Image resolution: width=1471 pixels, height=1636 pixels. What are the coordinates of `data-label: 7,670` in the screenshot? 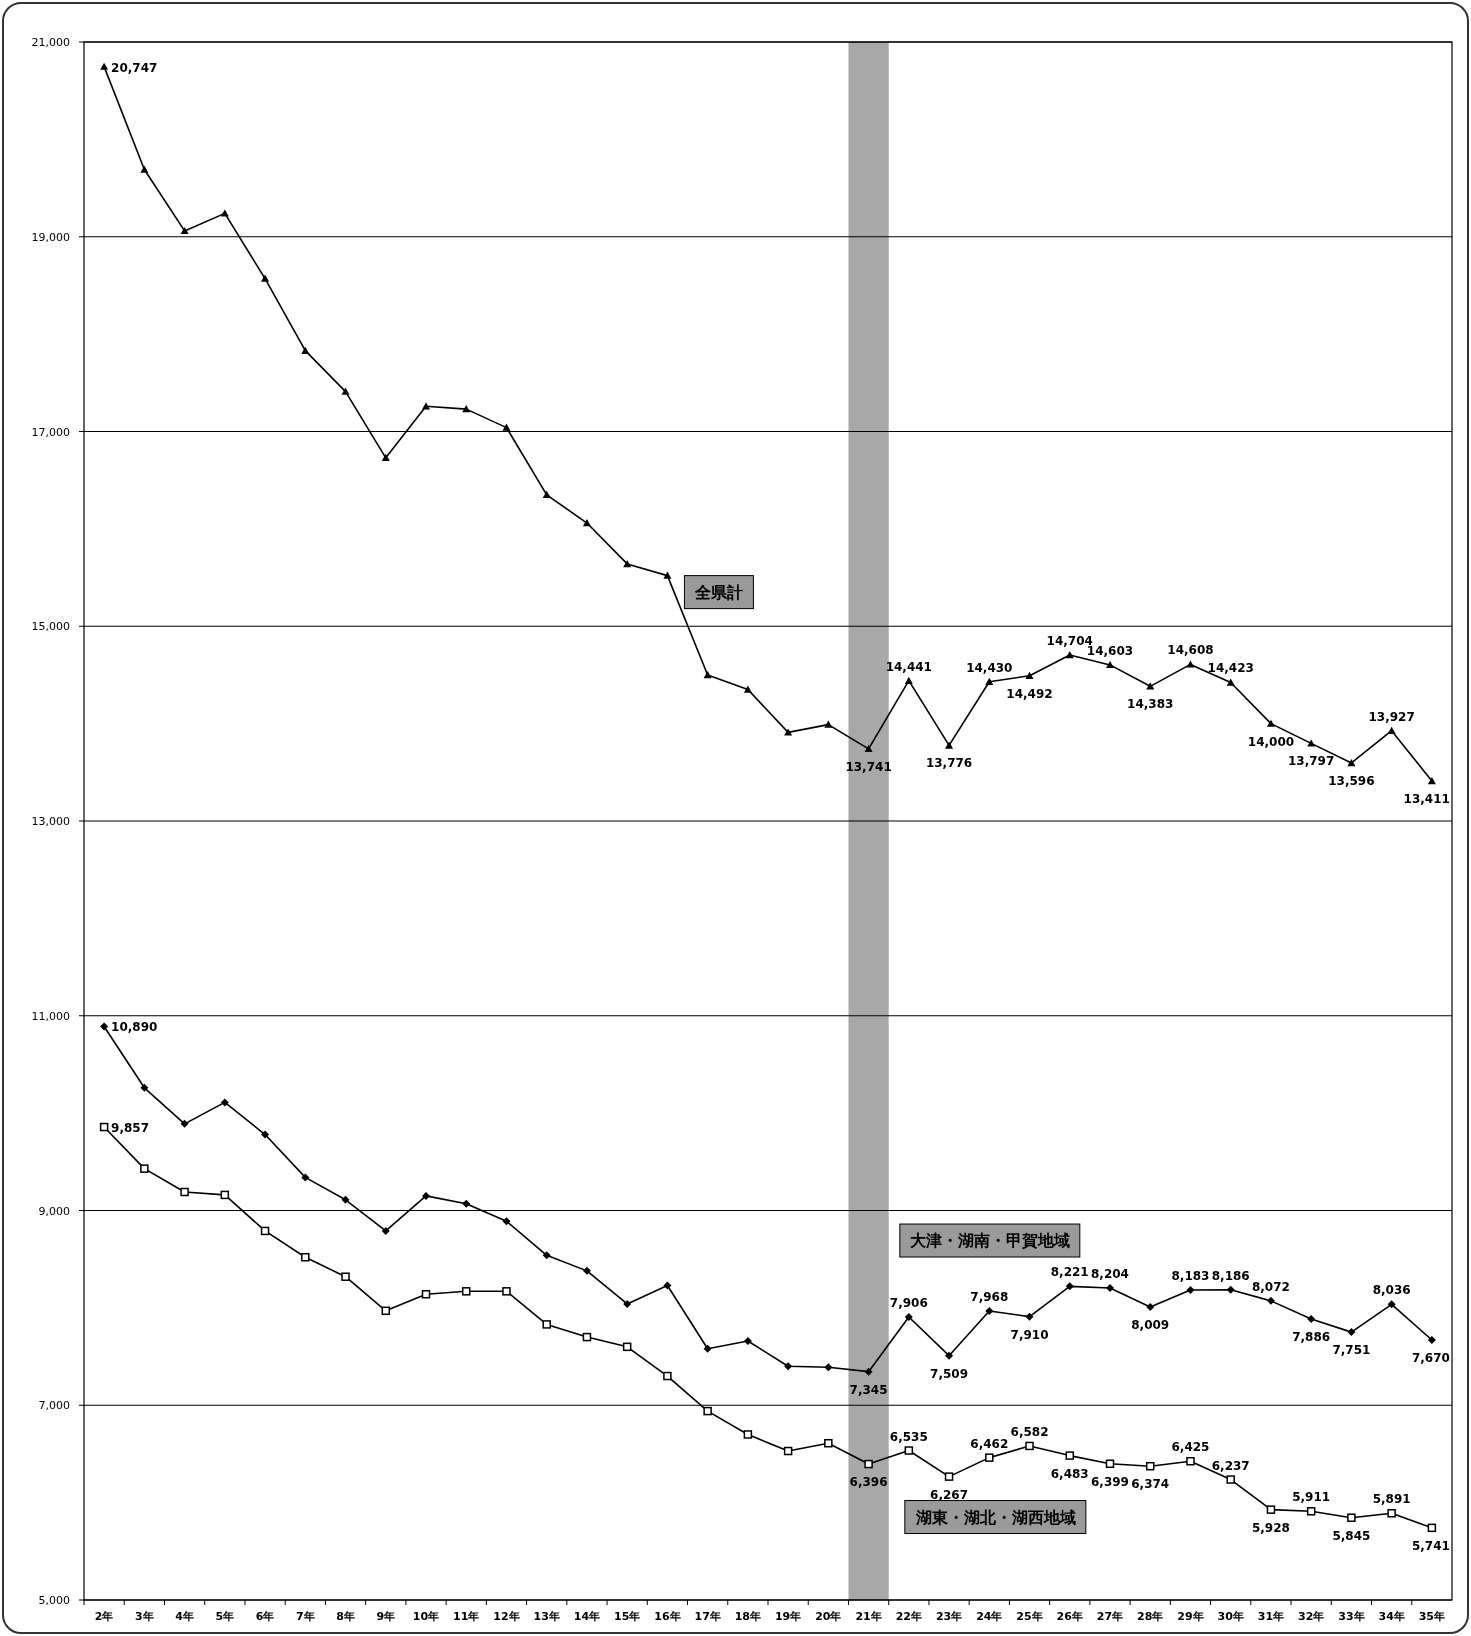 It's located at (1430, 1358).